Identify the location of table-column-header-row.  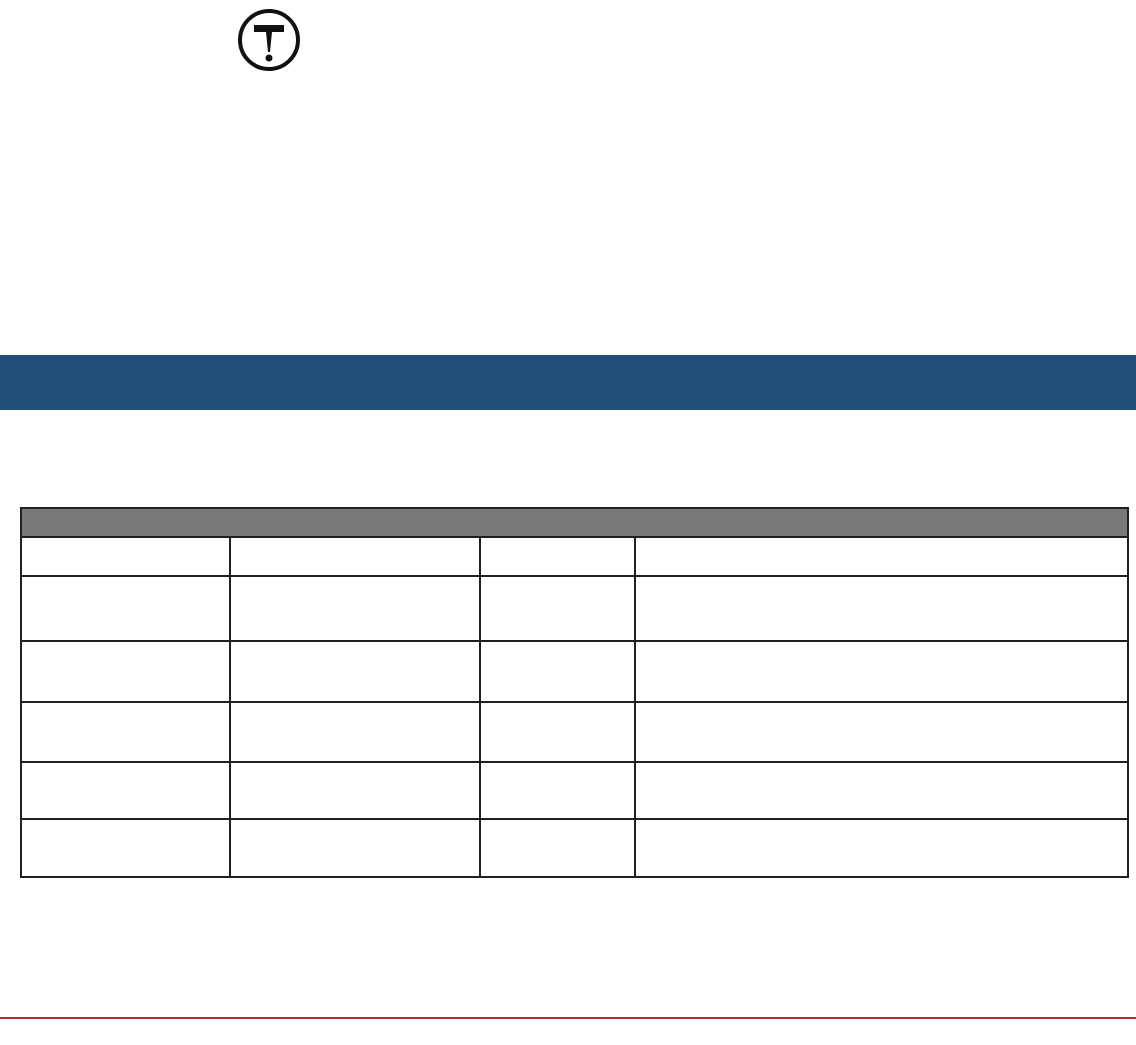
(574, 556).